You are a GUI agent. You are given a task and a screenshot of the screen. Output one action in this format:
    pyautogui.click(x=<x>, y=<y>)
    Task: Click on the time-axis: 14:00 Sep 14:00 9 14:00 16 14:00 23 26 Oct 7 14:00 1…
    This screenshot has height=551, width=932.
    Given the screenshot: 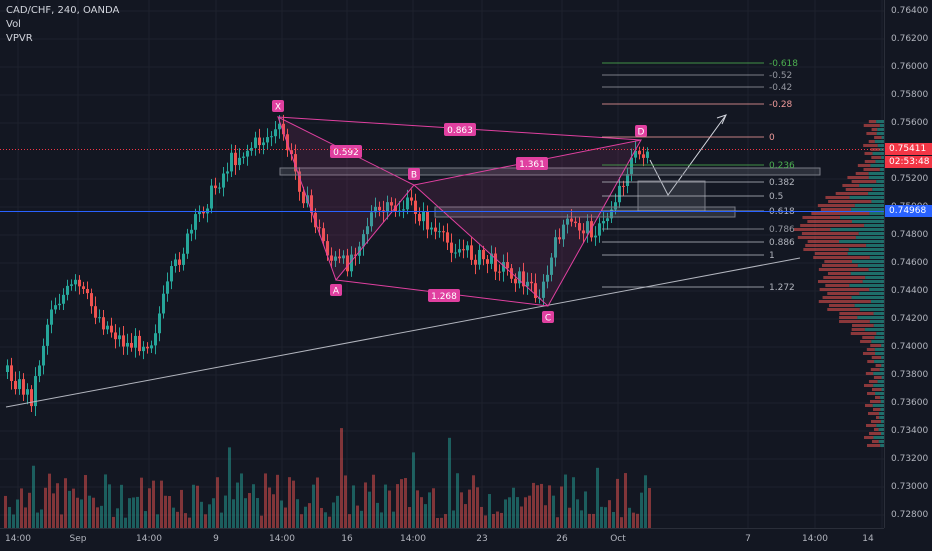 What is the action you would take?
    pyautogui.click(x=442, y=539)
    